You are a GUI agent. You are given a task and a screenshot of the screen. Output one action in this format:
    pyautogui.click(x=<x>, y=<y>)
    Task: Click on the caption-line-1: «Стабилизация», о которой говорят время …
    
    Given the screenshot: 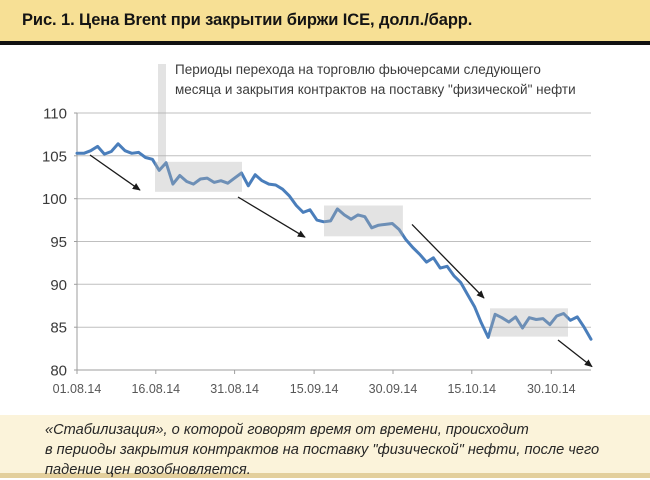 What is the action you would take?
    pyautogui.click(x=287, y=430)
    